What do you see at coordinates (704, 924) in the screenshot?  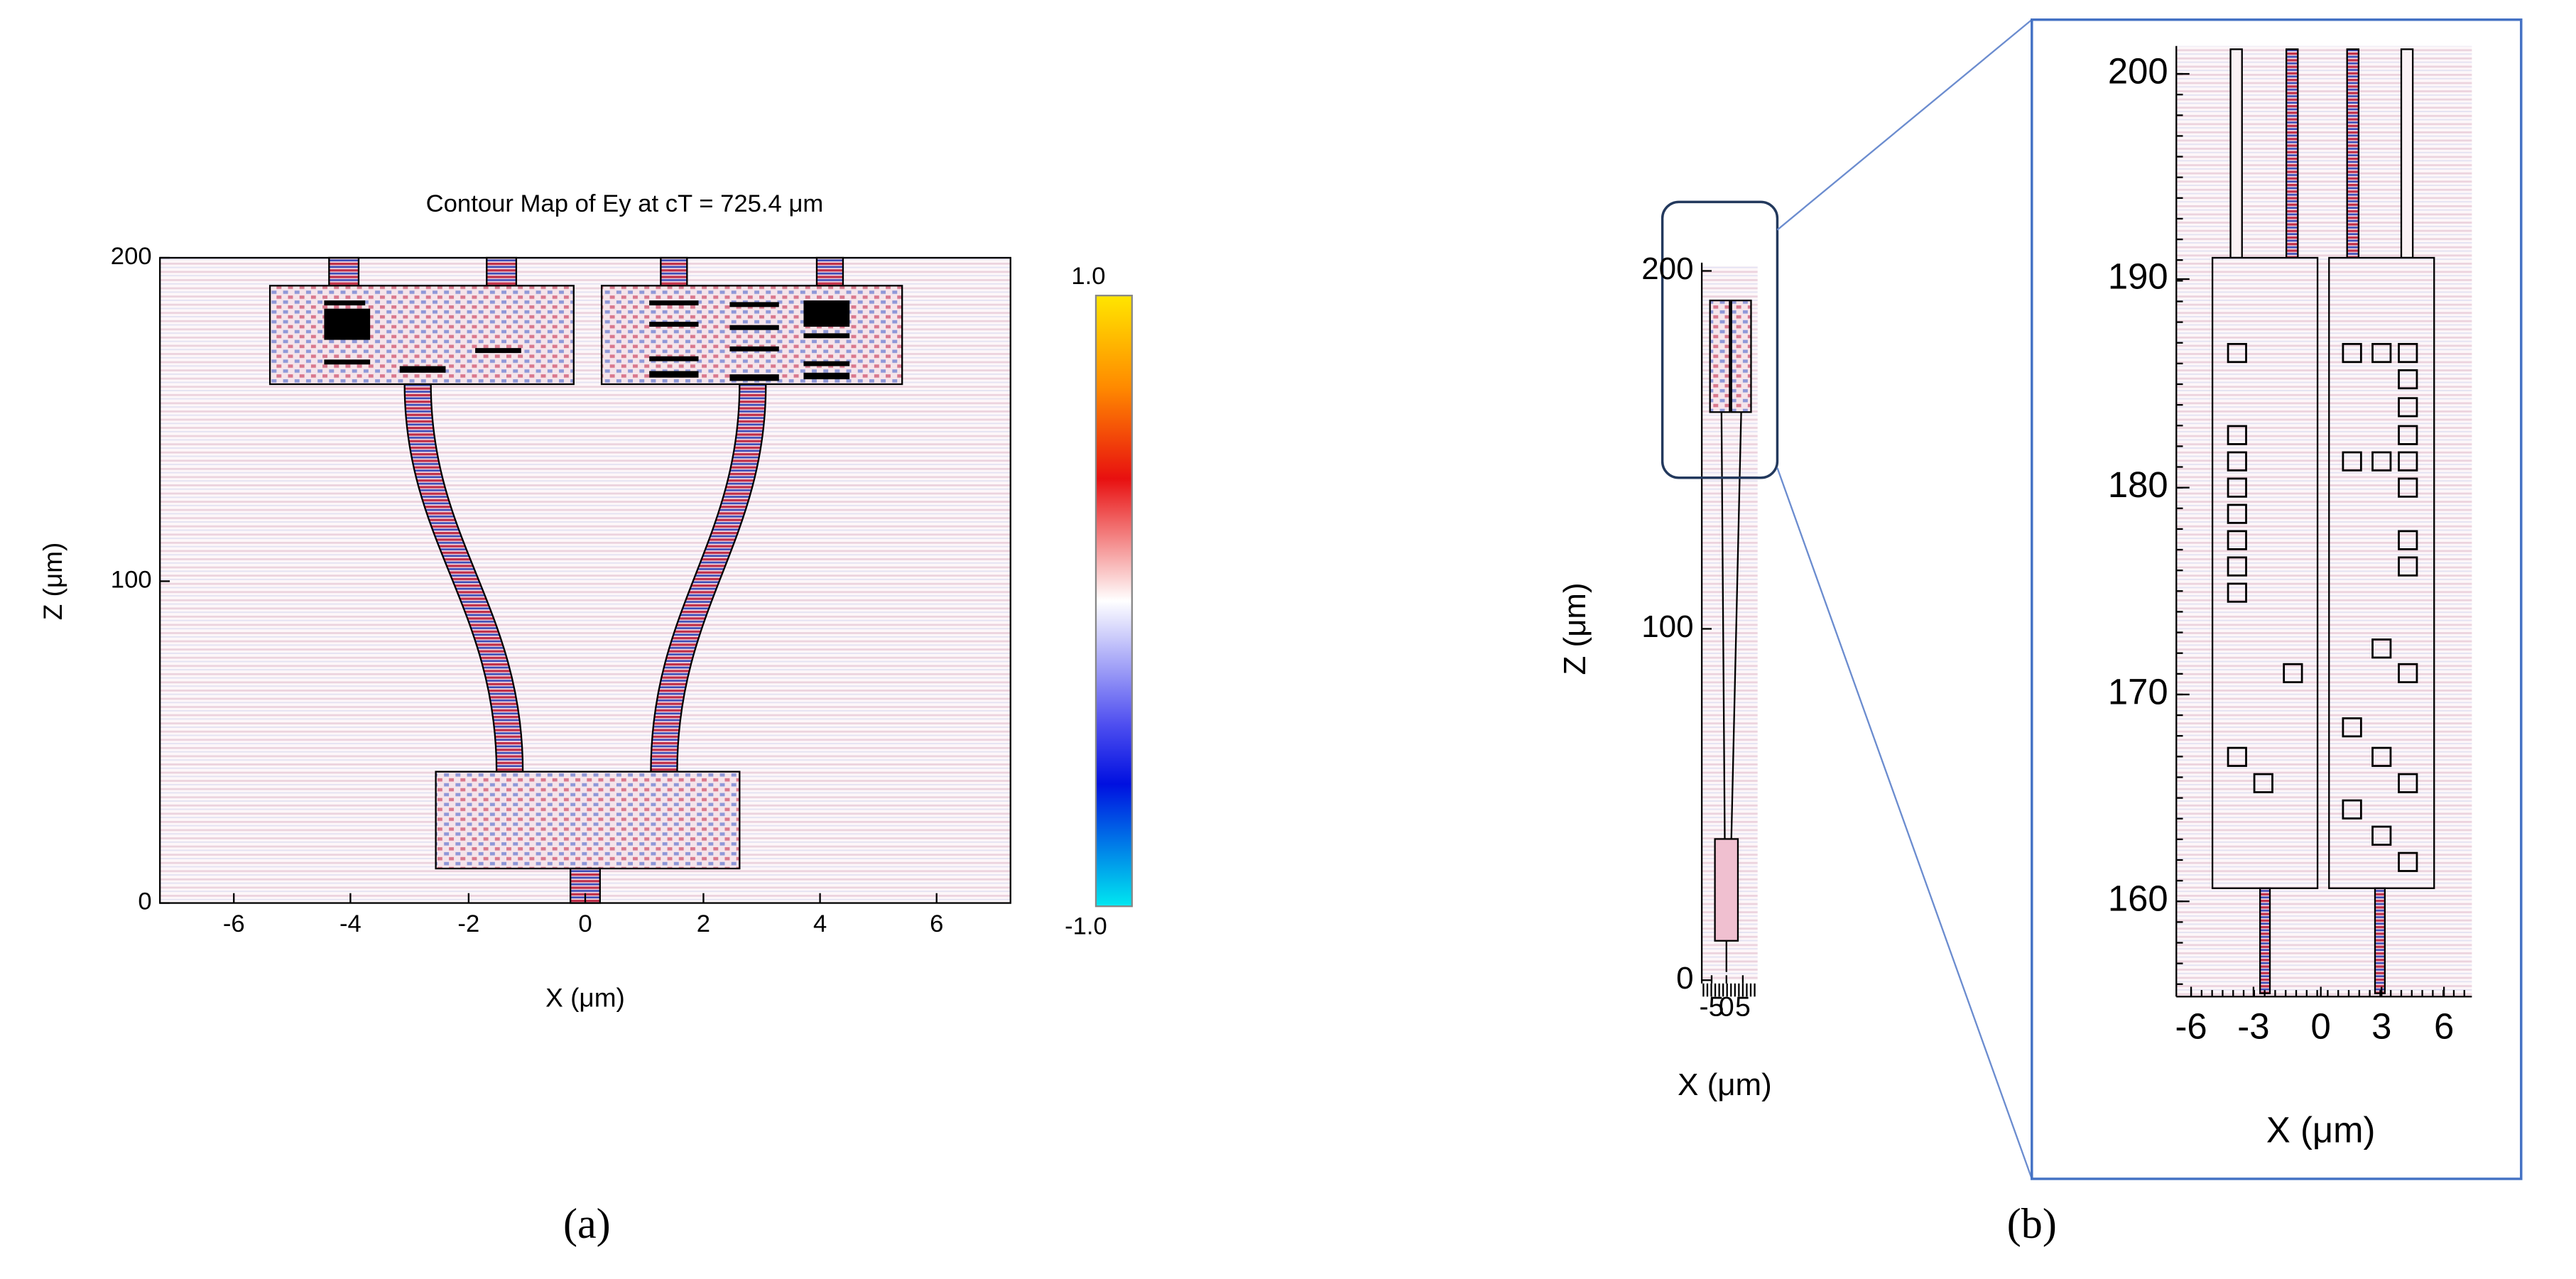 I see `x-tick-label: 2` at bounding box center [704, 924].